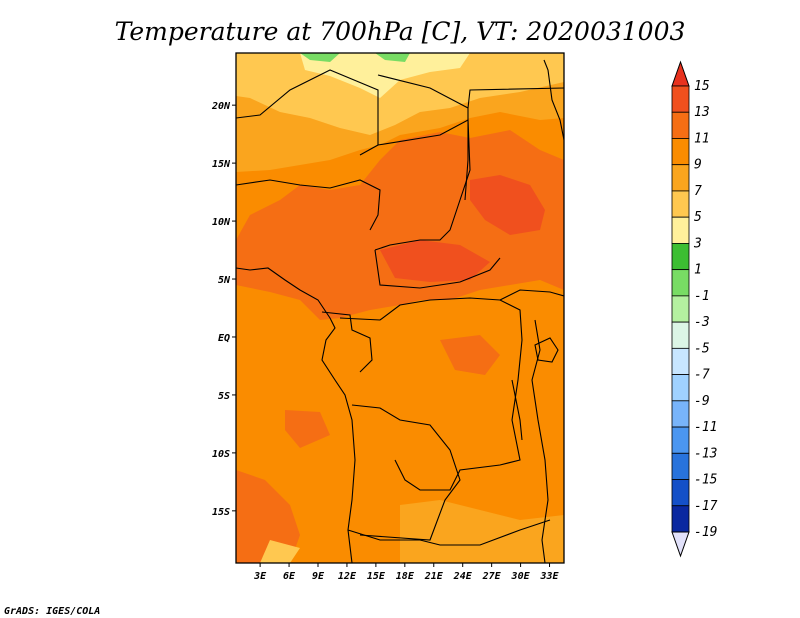 This screenshot has height=618, width=800. I want to click on field-region-11-13-sahel, so click(400, 225).